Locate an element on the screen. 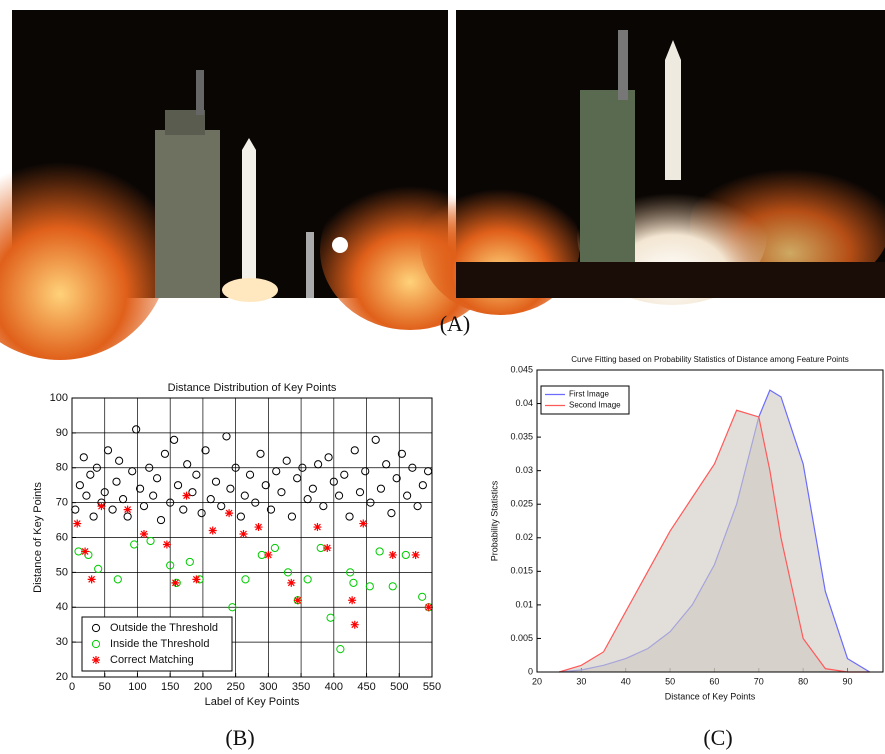 The image size is (885, 754). x-tick-label: 50 is located at coordinates (670, 681).